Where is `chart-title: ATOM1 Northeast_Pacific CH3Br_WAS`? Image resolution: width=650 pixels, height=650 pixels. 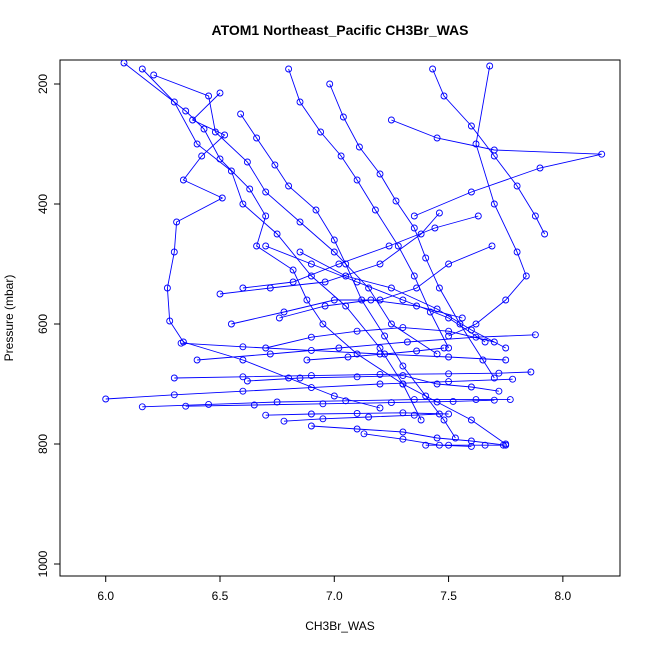 chart-title: ATOM1 Northeast_Pacific CH3Br_WAS is located at coordinates (340, 30).